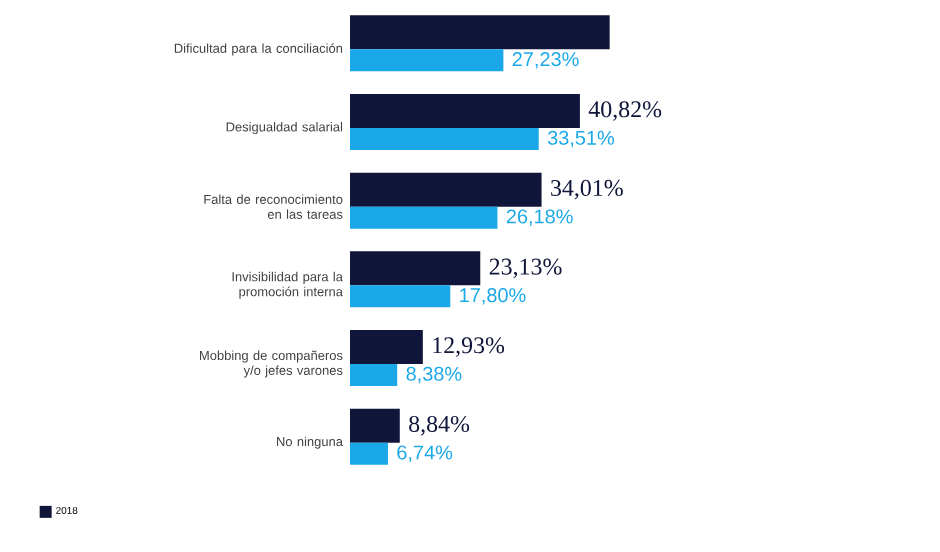 The image size is (940, 552). I want to click on data-label: 34,01%, so click(587, 189).